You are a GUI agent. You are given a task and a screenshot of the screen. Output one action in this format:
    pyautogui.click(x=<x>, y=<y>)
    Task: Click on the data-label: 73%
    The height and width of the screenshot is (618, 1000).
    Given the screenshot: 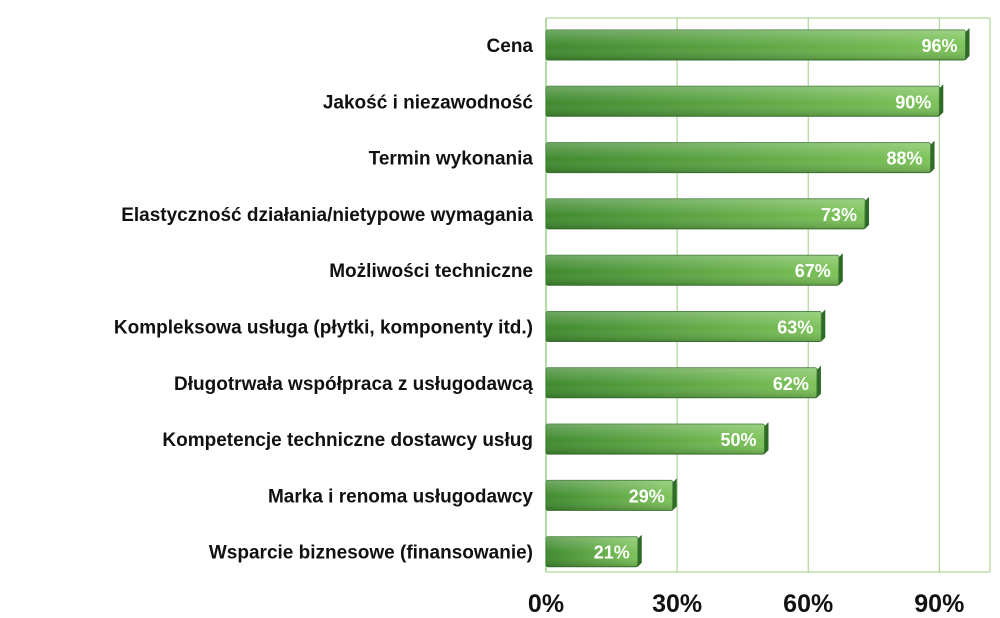 What is the action you would take?
    pyautogui.click(x=839, y=215)
    